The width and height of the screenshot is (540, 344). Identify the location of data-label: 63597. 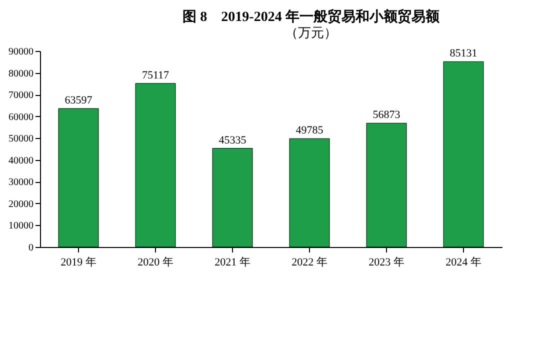
(78, 100).